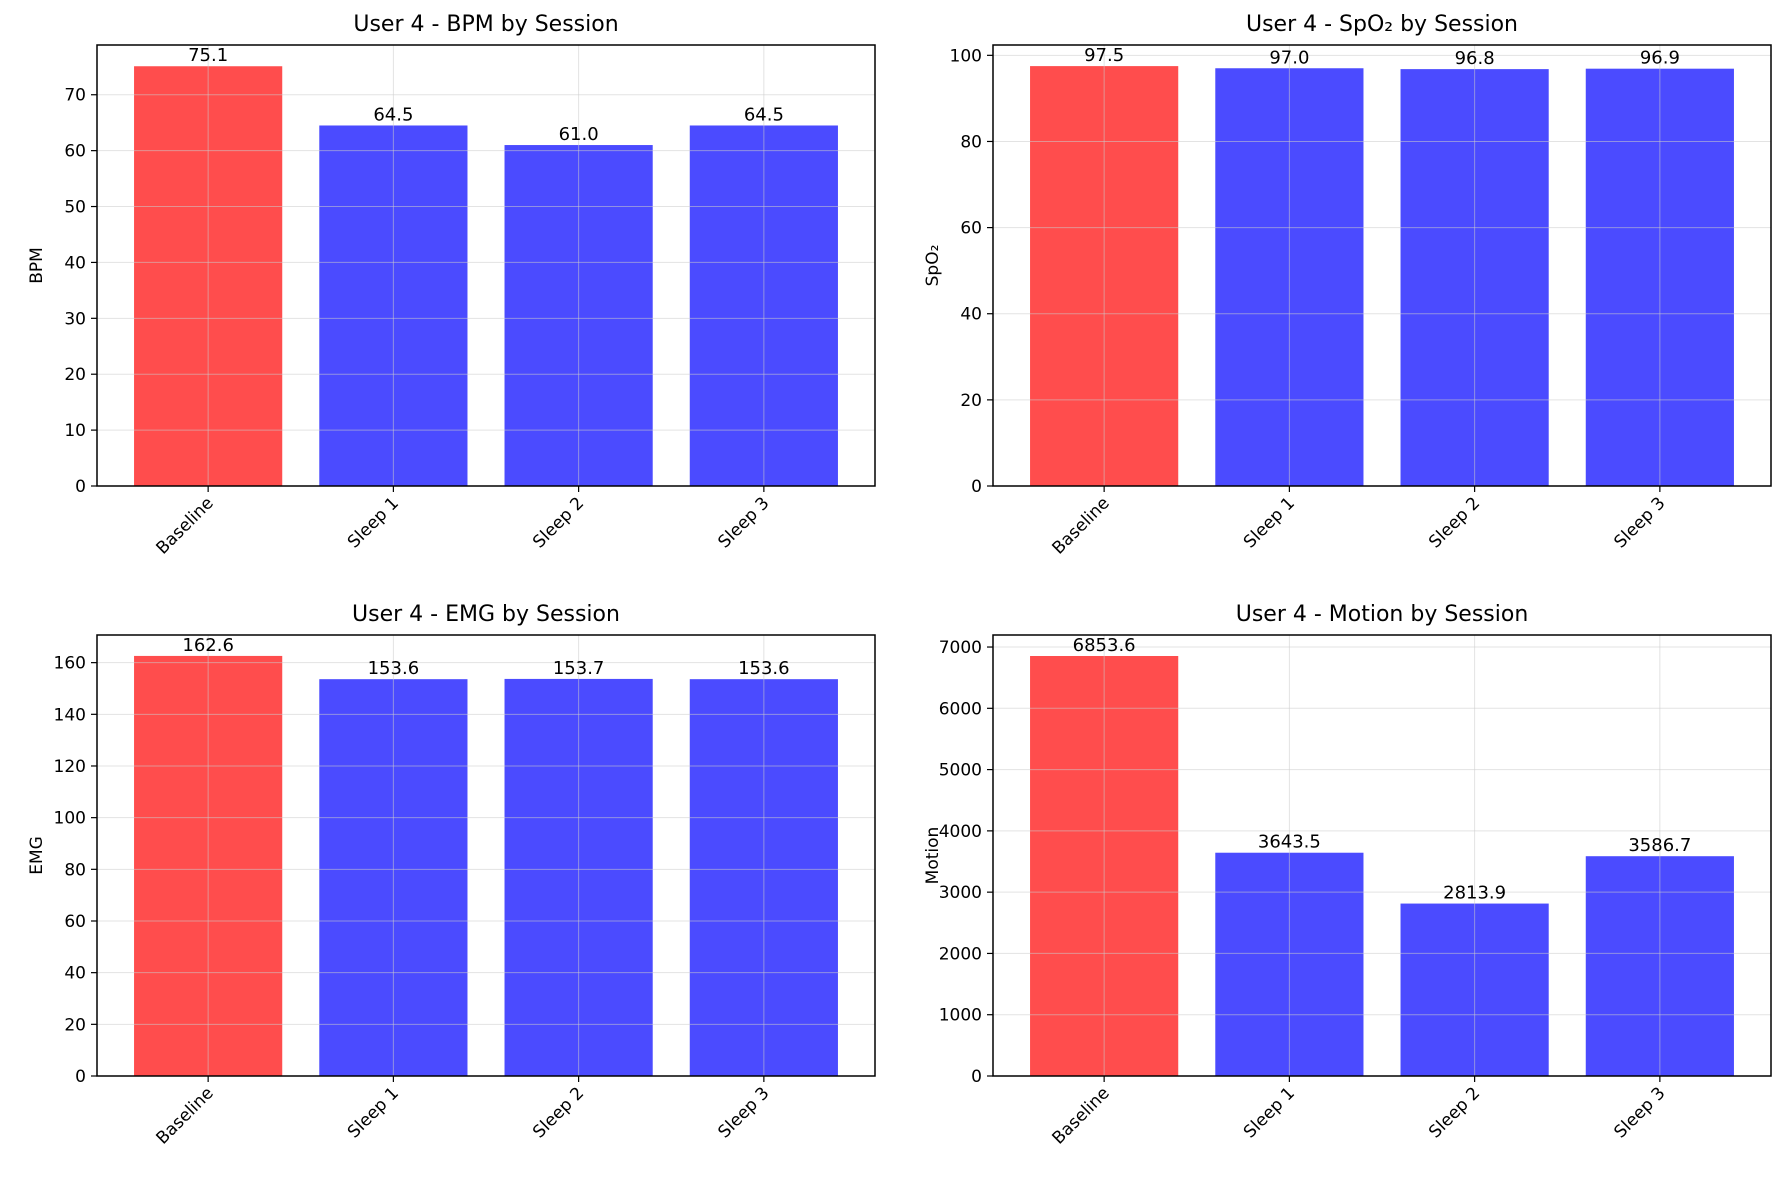 Image resolution: width=1784 pixels, height=1182 pixels. I want to click on data-label: 96.8, so click(1475, 58).